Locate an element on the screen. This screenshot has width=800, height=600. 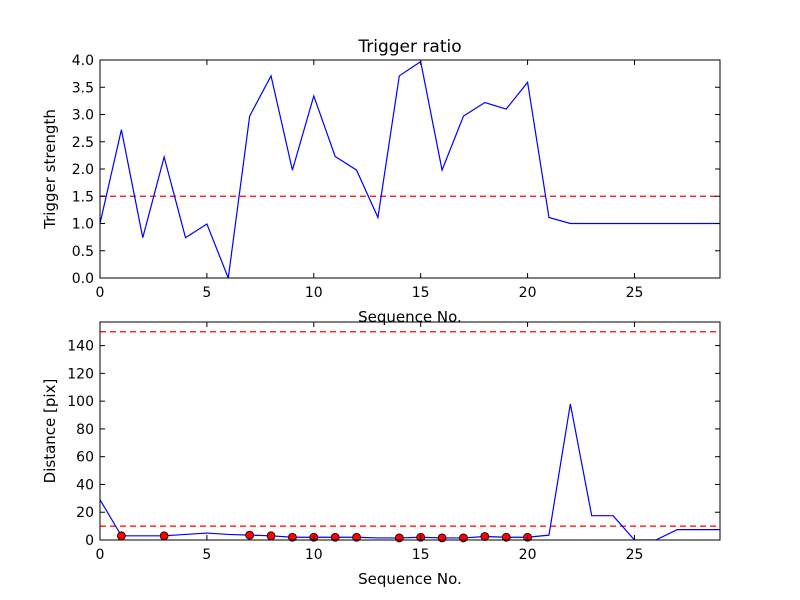
y-tick-label: 140 is located at coordinates (80, 347).